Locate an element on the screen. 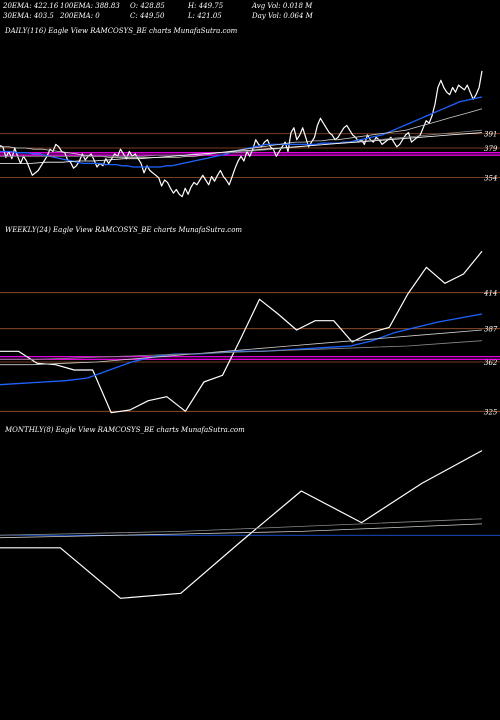 Image resolution: width=500 pixels, height=720 pixels. header-avg-vol: Avg Vol: 0.018 M is located at coordinates (282, 6).